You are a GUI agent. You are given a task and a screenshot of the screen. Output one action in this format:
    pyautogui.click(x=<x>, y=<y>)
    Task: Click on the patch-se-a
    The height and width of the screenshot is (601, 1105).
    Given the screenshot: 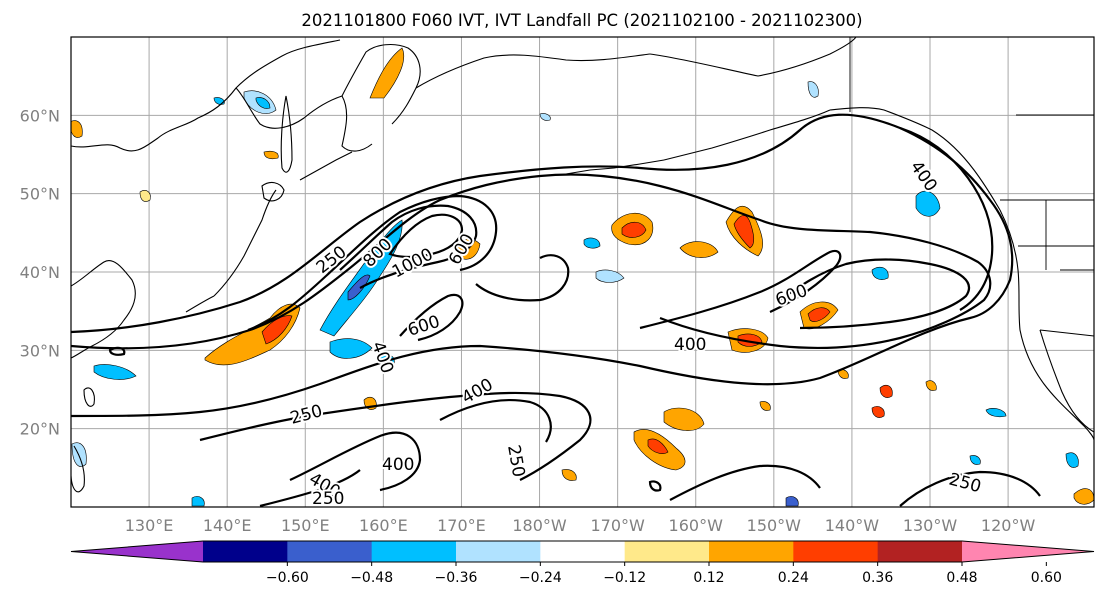 What is the action you would take?
    pyautogui.click(x=1072, y=460)
    